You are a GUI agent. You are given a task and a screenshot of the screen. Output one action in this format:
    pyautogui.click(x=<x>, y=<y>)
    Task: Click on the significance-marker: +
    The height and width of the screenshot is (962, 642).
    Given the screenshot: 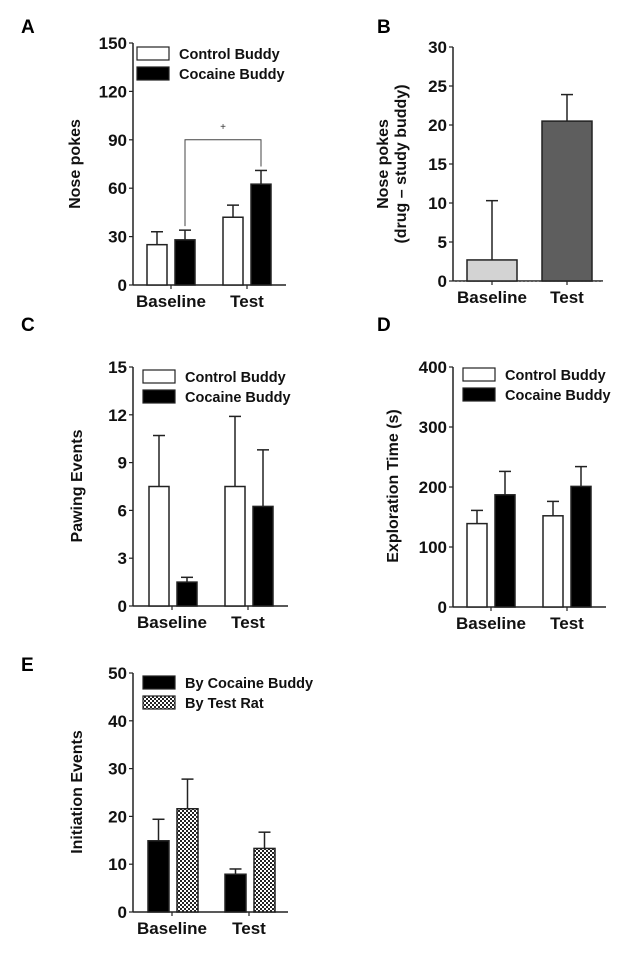 What is the action you would take?
    pyautogui.click(x=223, y=127)
    